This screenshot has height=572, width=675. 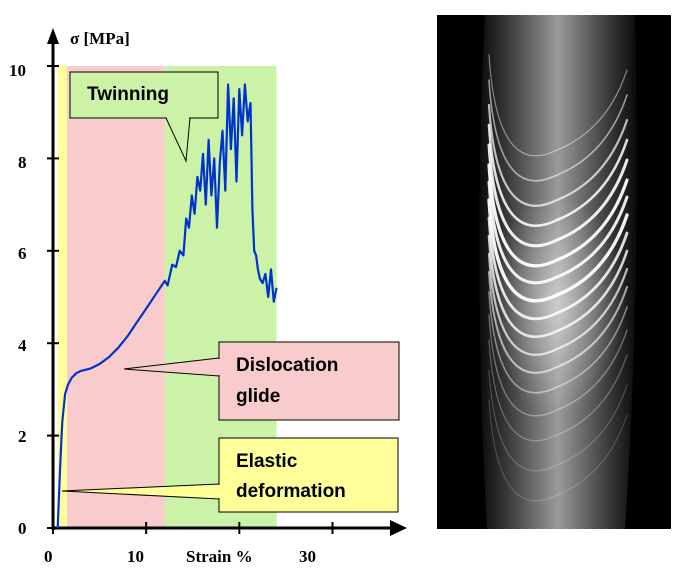 I want to click on elastic-callout-label-line2: deformation, so click(x=291, y=491).